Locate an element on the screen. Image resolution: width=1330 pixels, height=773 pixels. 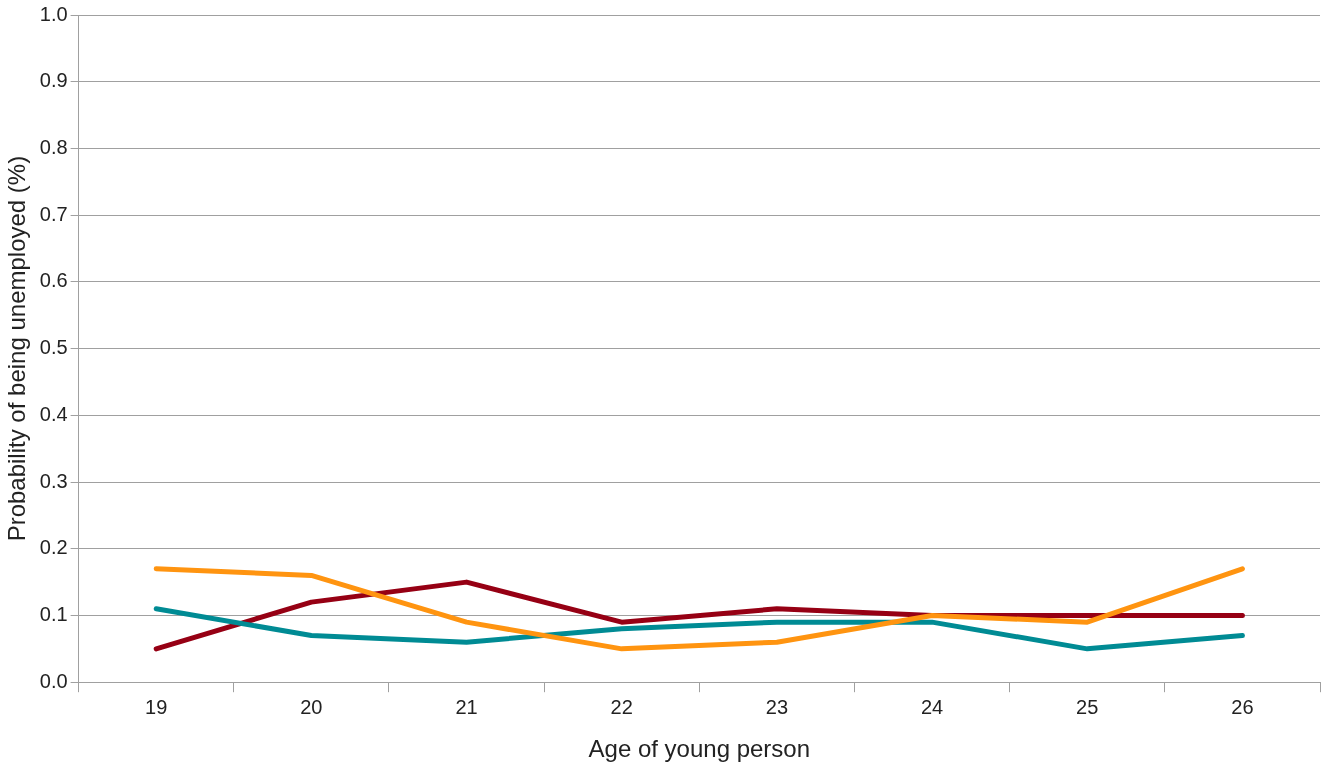
y-tick-label: 0.6 is located at coordinates (53, 280).